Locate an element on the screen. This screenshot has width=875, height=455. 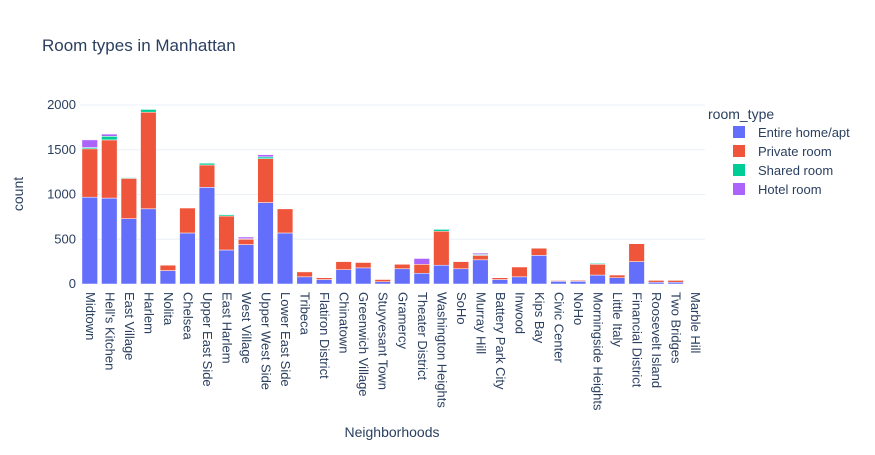
x-tick-label: Harlem is located at coordinates (148, 313).